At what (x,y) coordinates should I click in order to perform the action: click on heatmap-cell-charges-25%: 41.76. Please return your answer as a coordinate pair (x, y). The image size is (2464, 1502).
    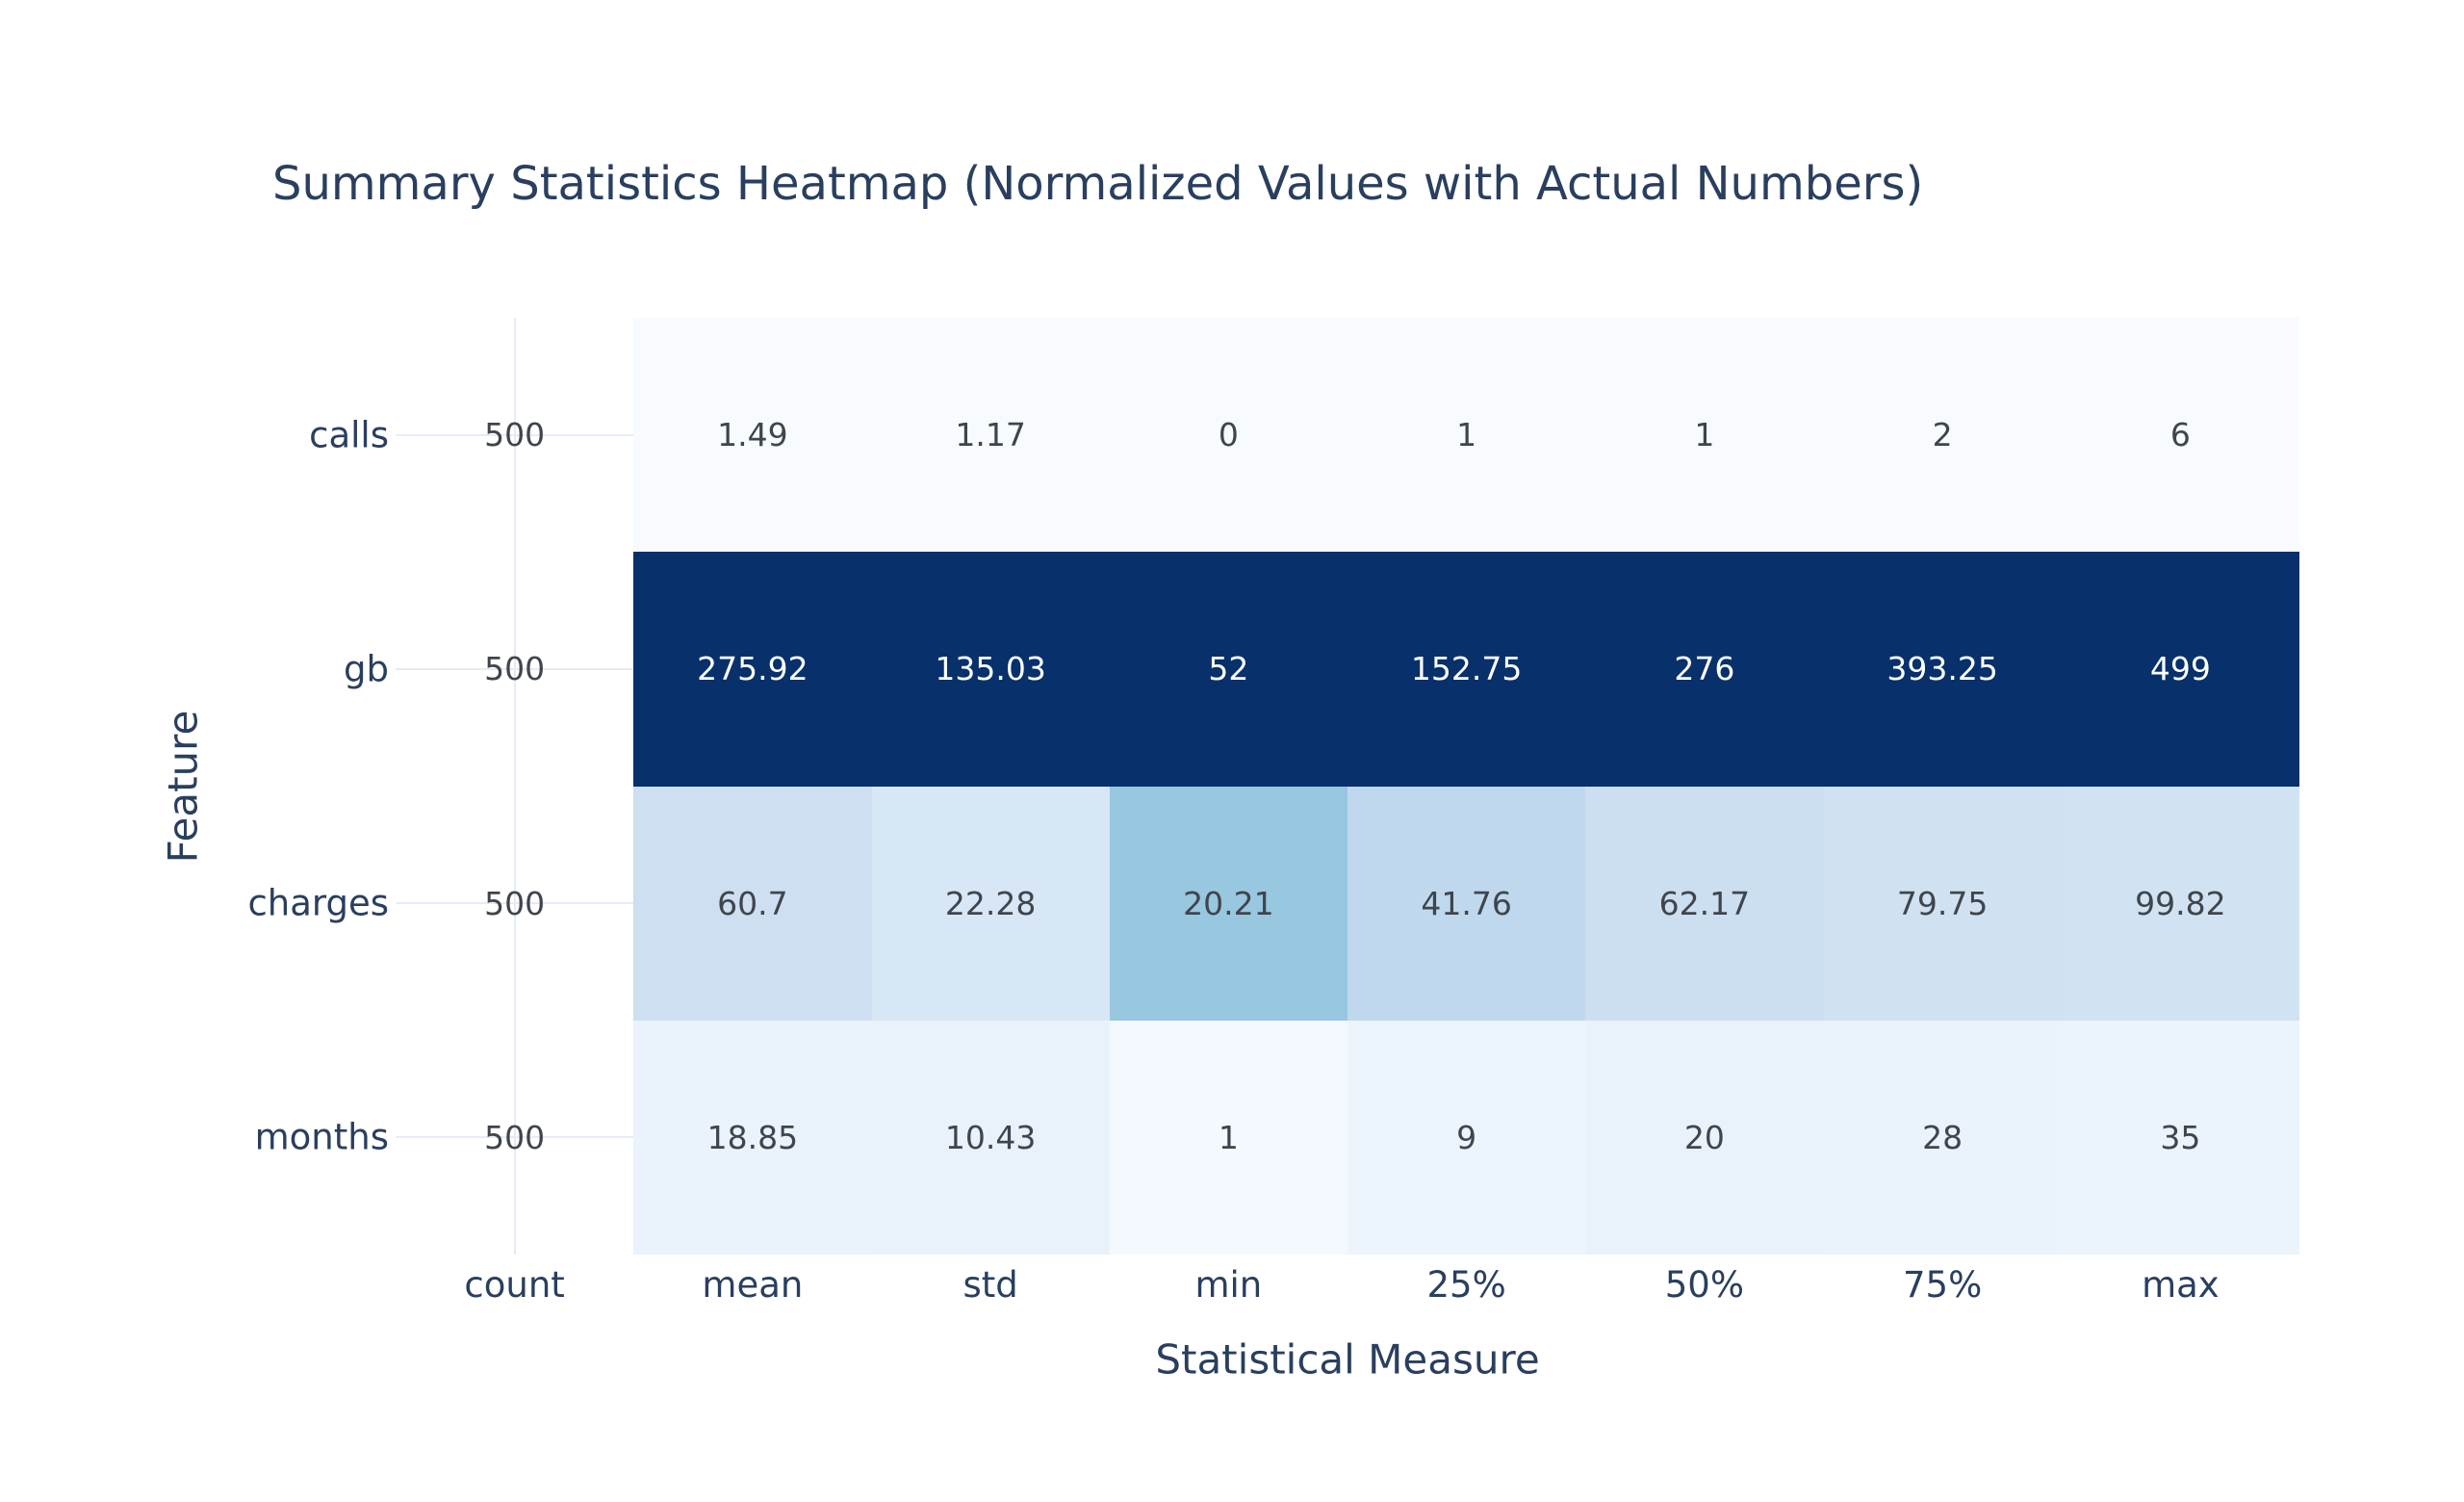
    Looking at the image, I should click on (1467, 903).